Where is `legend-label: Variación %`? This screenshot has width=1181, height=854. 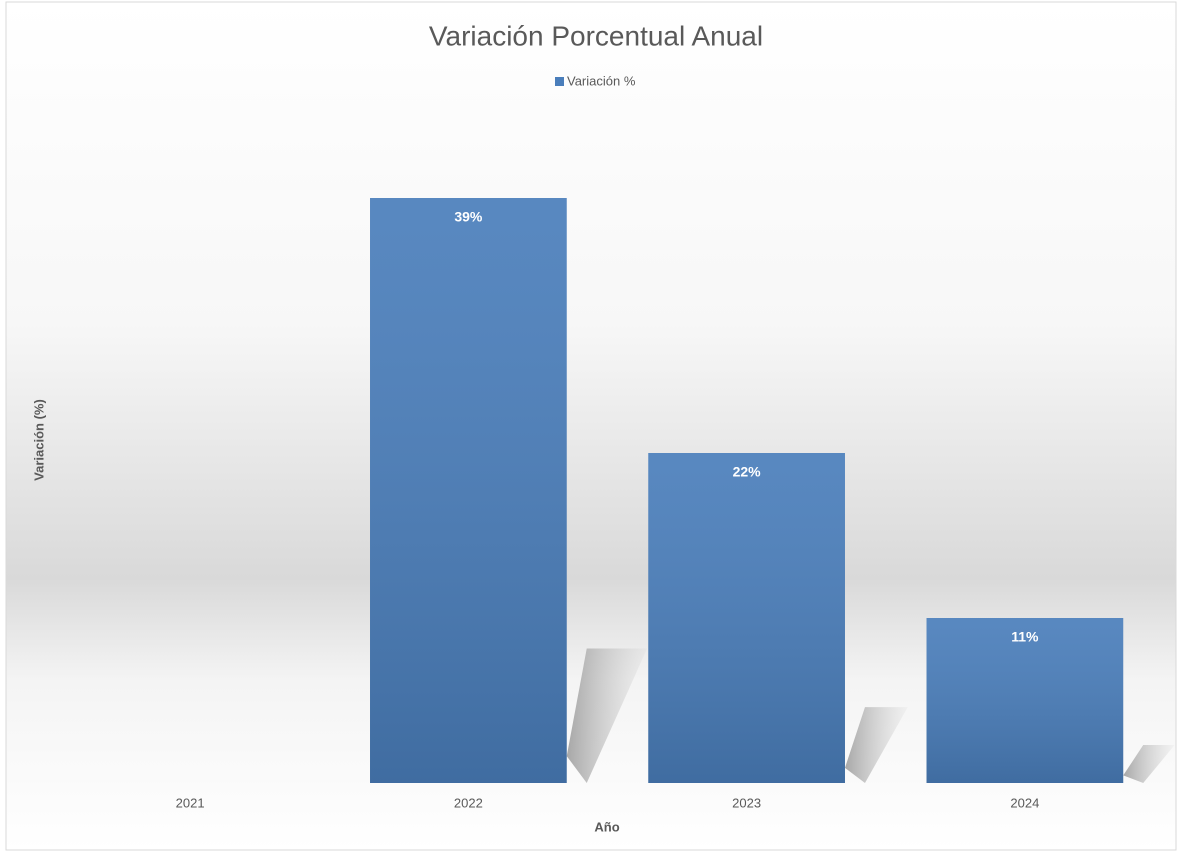
legend-label: Variación % is located at coordinates (601, 80).